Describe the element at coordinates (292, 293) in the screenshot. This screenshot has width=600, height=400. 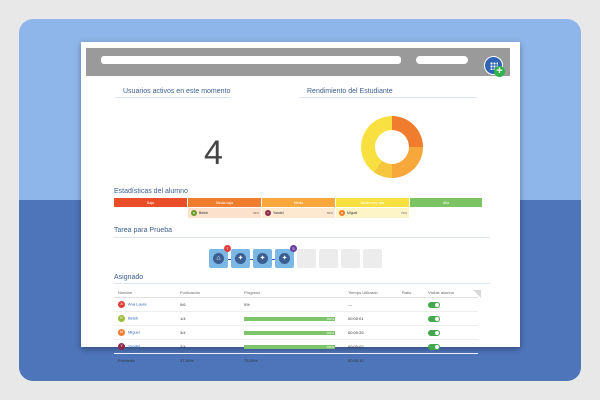
I see `col-header: Progreso` at that location.